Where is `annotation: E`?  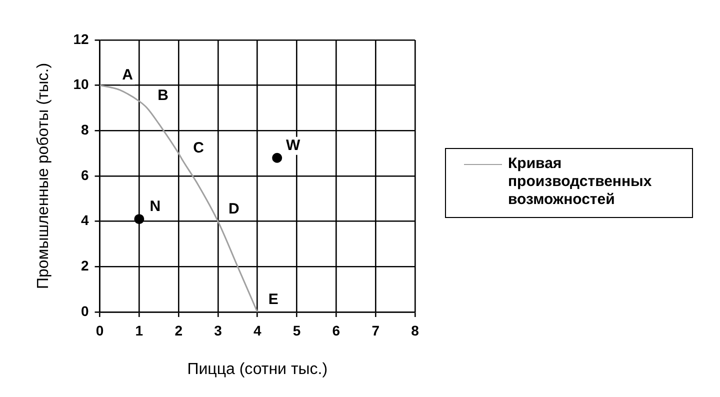 annotation: E is located at coordinates (273, 299).